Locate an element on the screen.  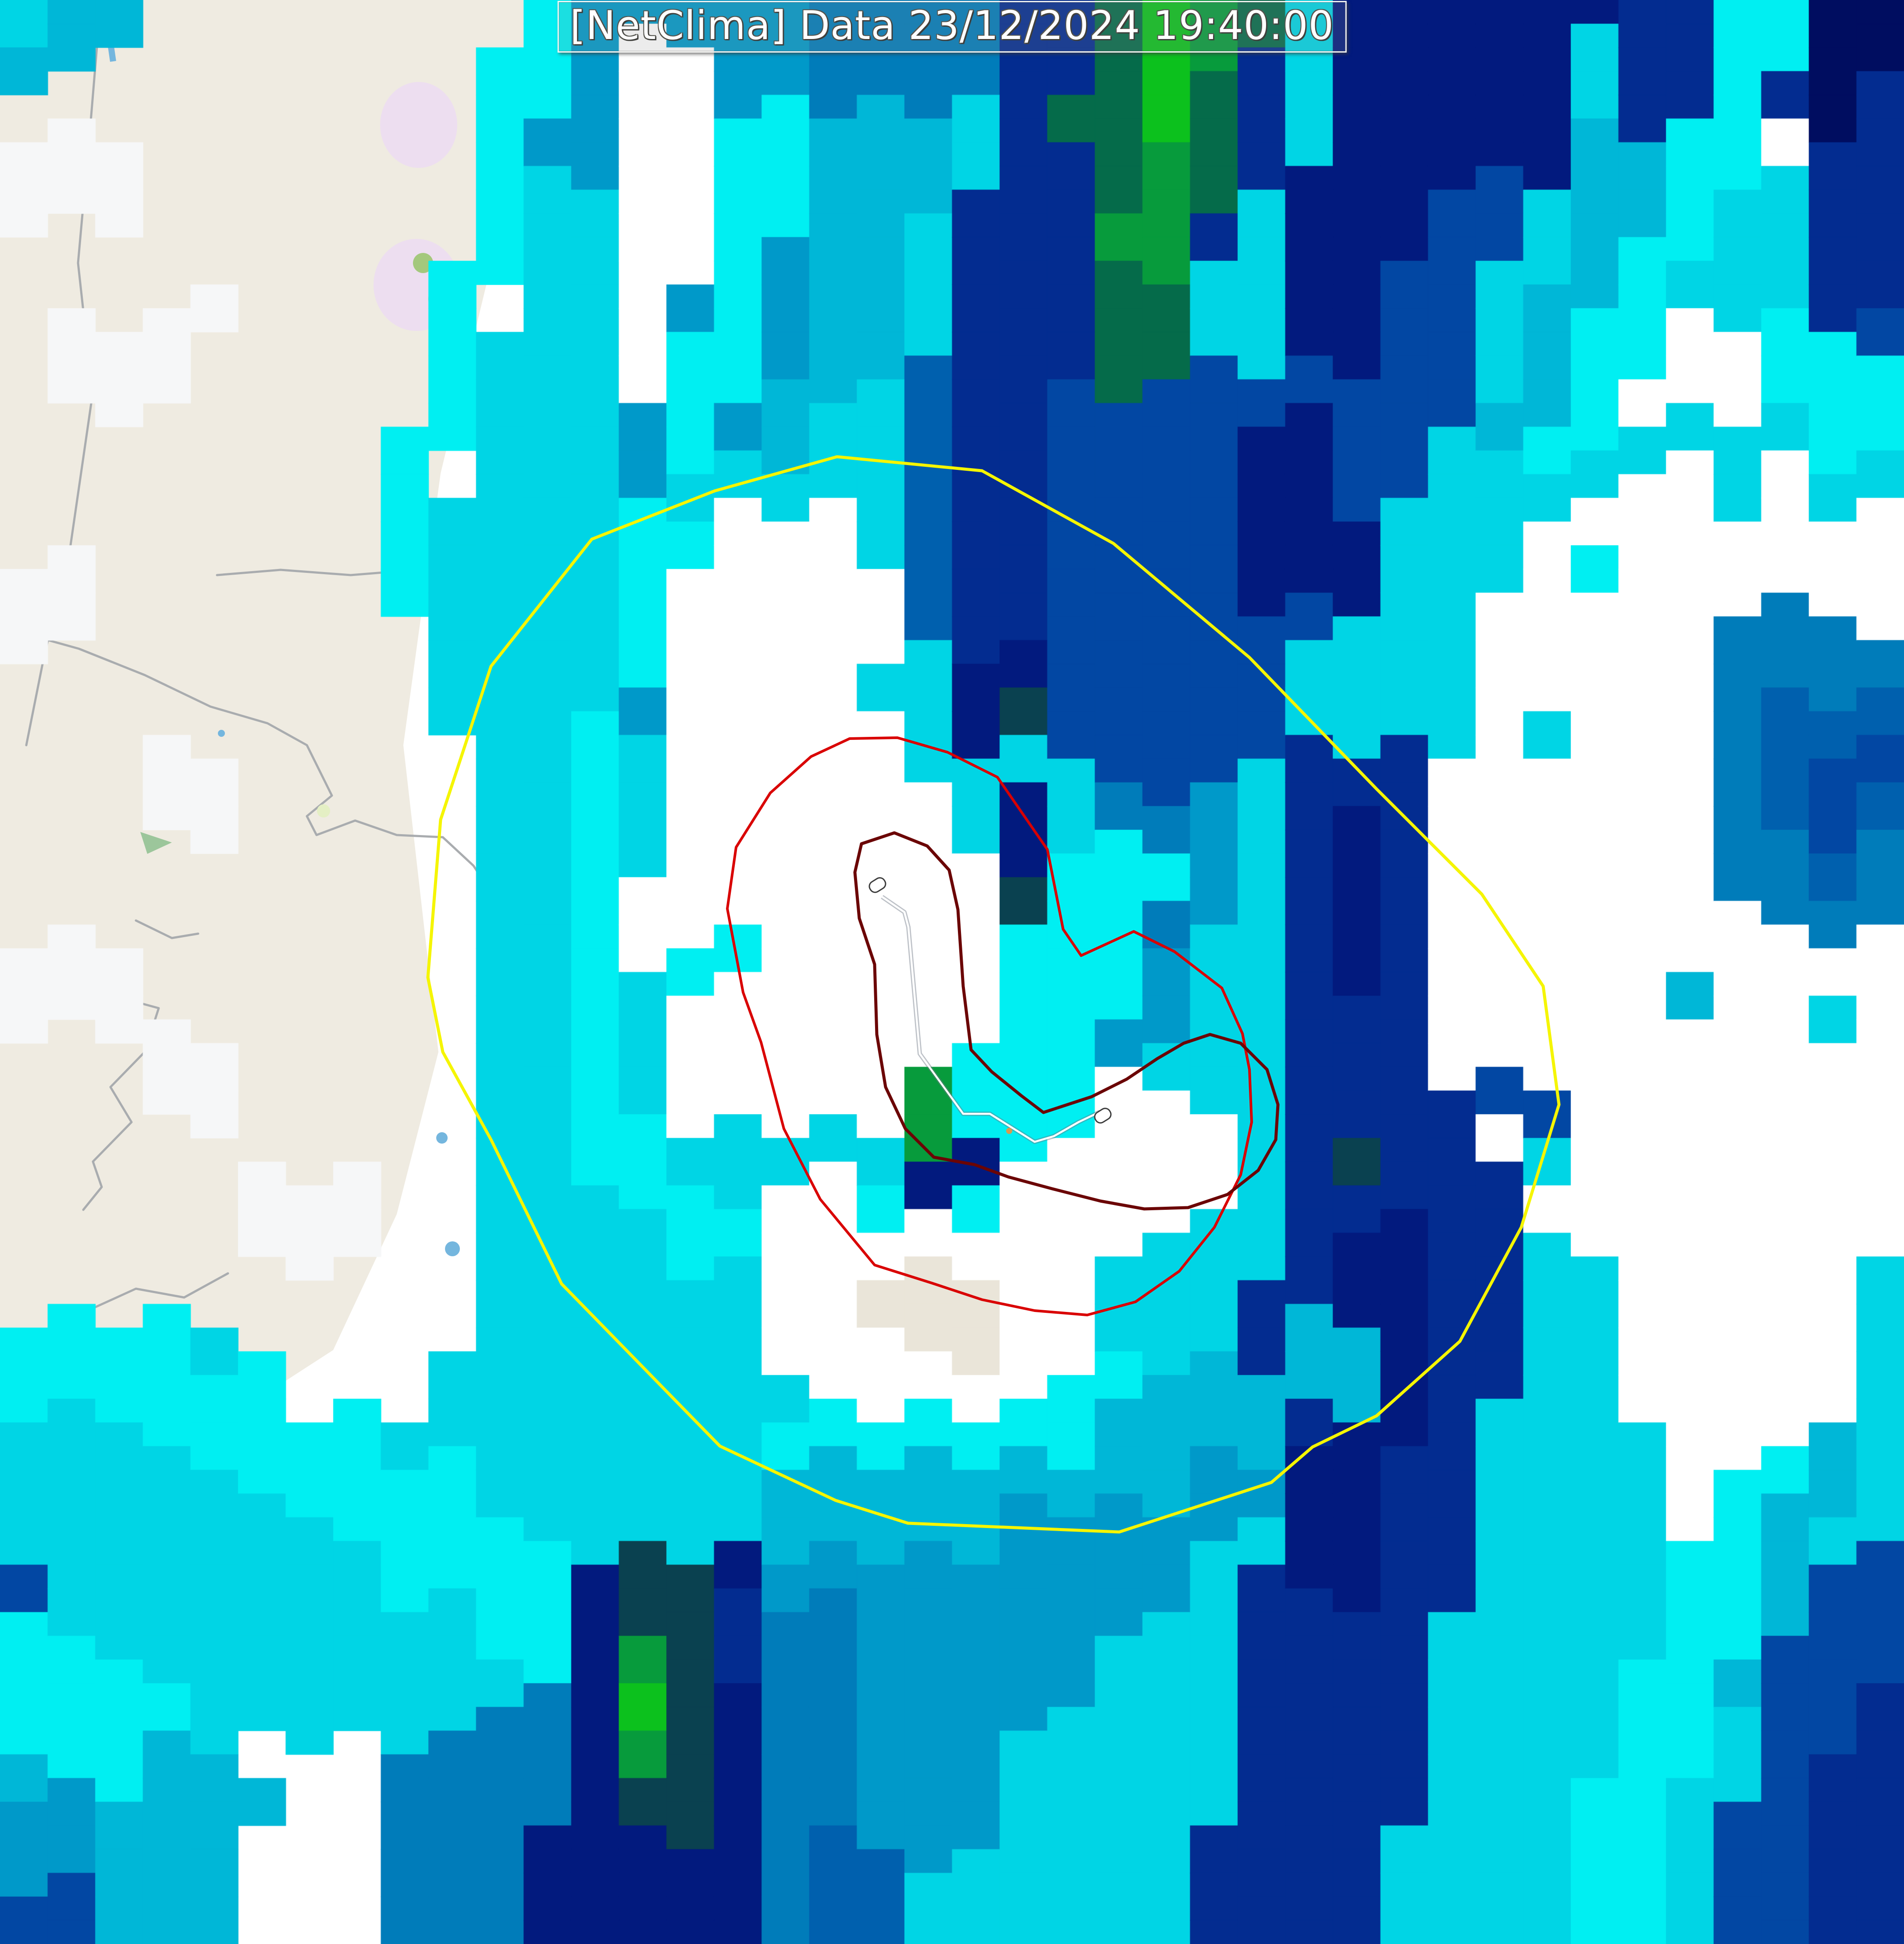
timestamp-banner: [NetClima] Data 23/12/2024 19:40:00 is located at coordinates (952, 27).